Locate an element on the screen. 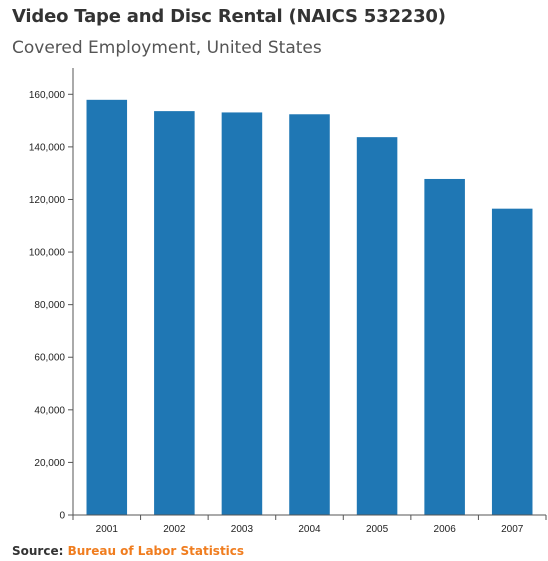 Image resolution: width=548 pixels, height=561 pixels. x-tick-label: 2001 is located at coordinates (107, 529).